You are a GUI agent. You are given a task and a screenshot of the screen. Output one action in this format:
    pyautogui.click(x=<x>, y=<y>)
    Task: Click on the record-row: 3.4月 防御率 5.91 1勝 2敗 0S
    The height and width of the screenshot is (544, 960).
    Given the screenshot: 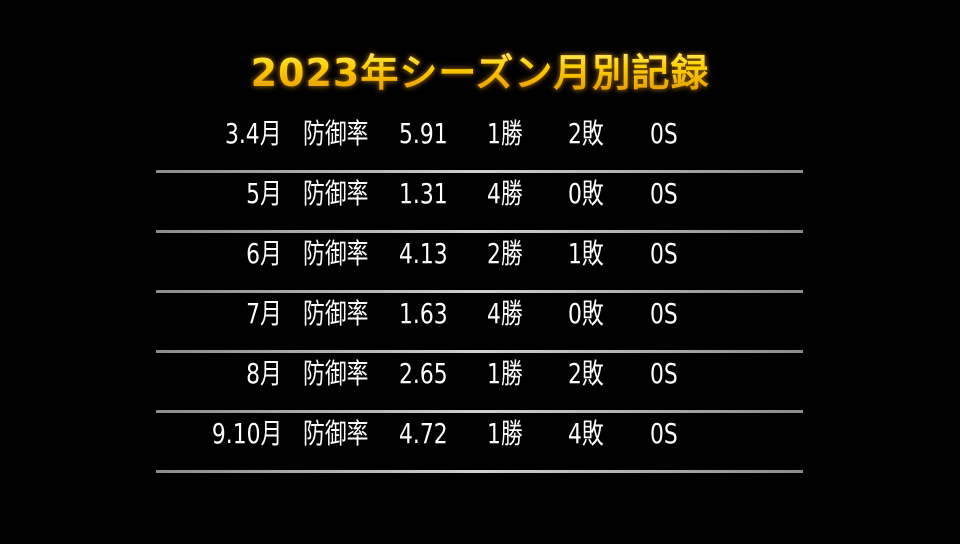 What is the action you would take?
    pyautogui.click(x=479, y=143)
    